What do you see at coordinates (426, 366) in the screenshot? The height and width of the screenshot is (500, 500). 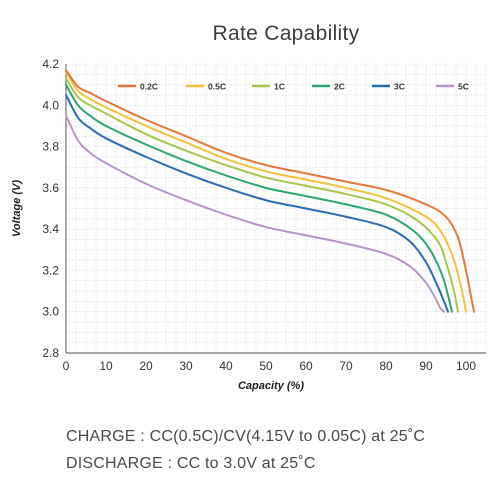 I see `x-tick-label: 90` at bounding box center [426, 366].